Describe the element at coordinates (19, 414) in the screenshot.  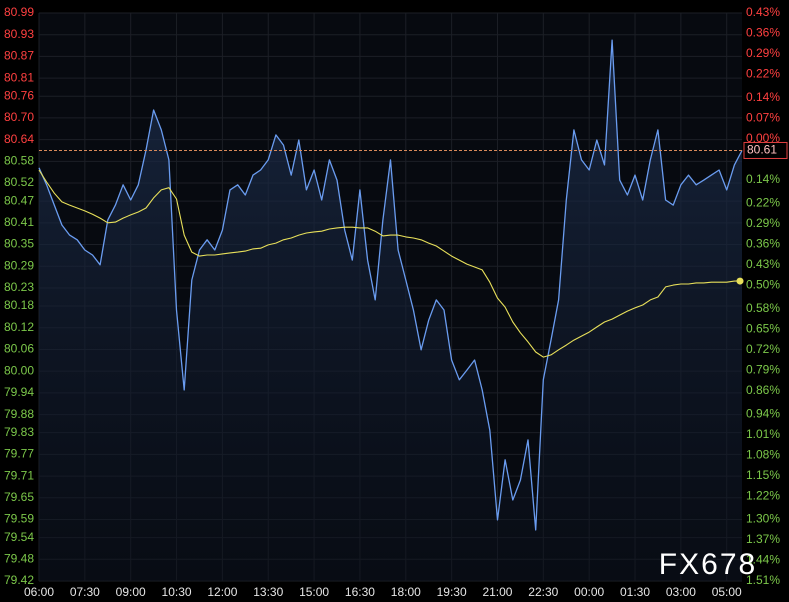
I see `y-tick-label: 79.88` at that location.